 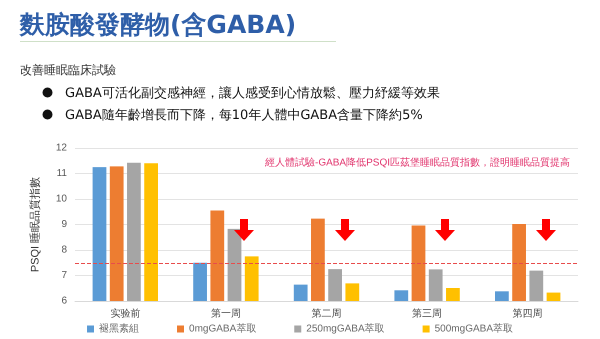 I want to click on chart-title: 麩胺酸發酵物(含GABA), so click(x=178, y=25).